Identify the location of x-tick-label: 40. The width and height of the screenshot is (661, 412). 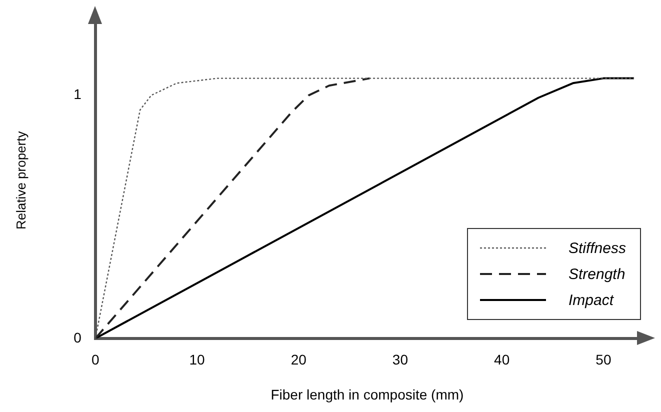
(502, 360).